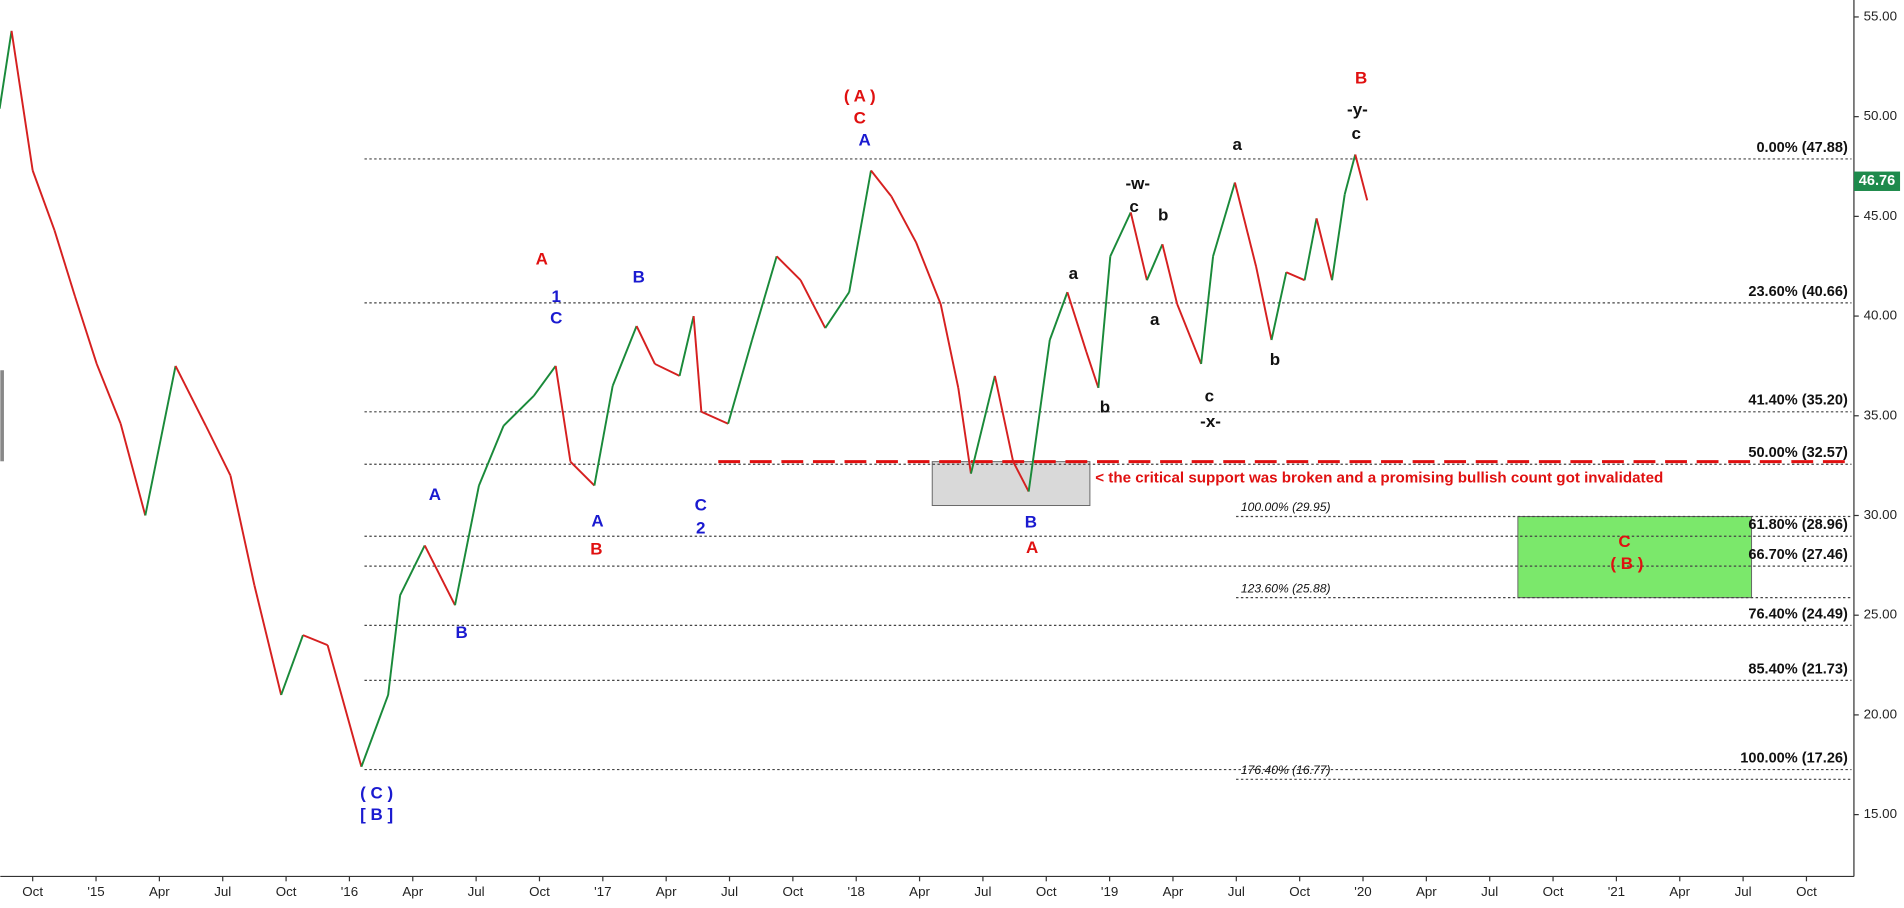 This screenshot has height=908, width=1904. I want to click on y-tick-label: 40.00, so click(1880, 315).